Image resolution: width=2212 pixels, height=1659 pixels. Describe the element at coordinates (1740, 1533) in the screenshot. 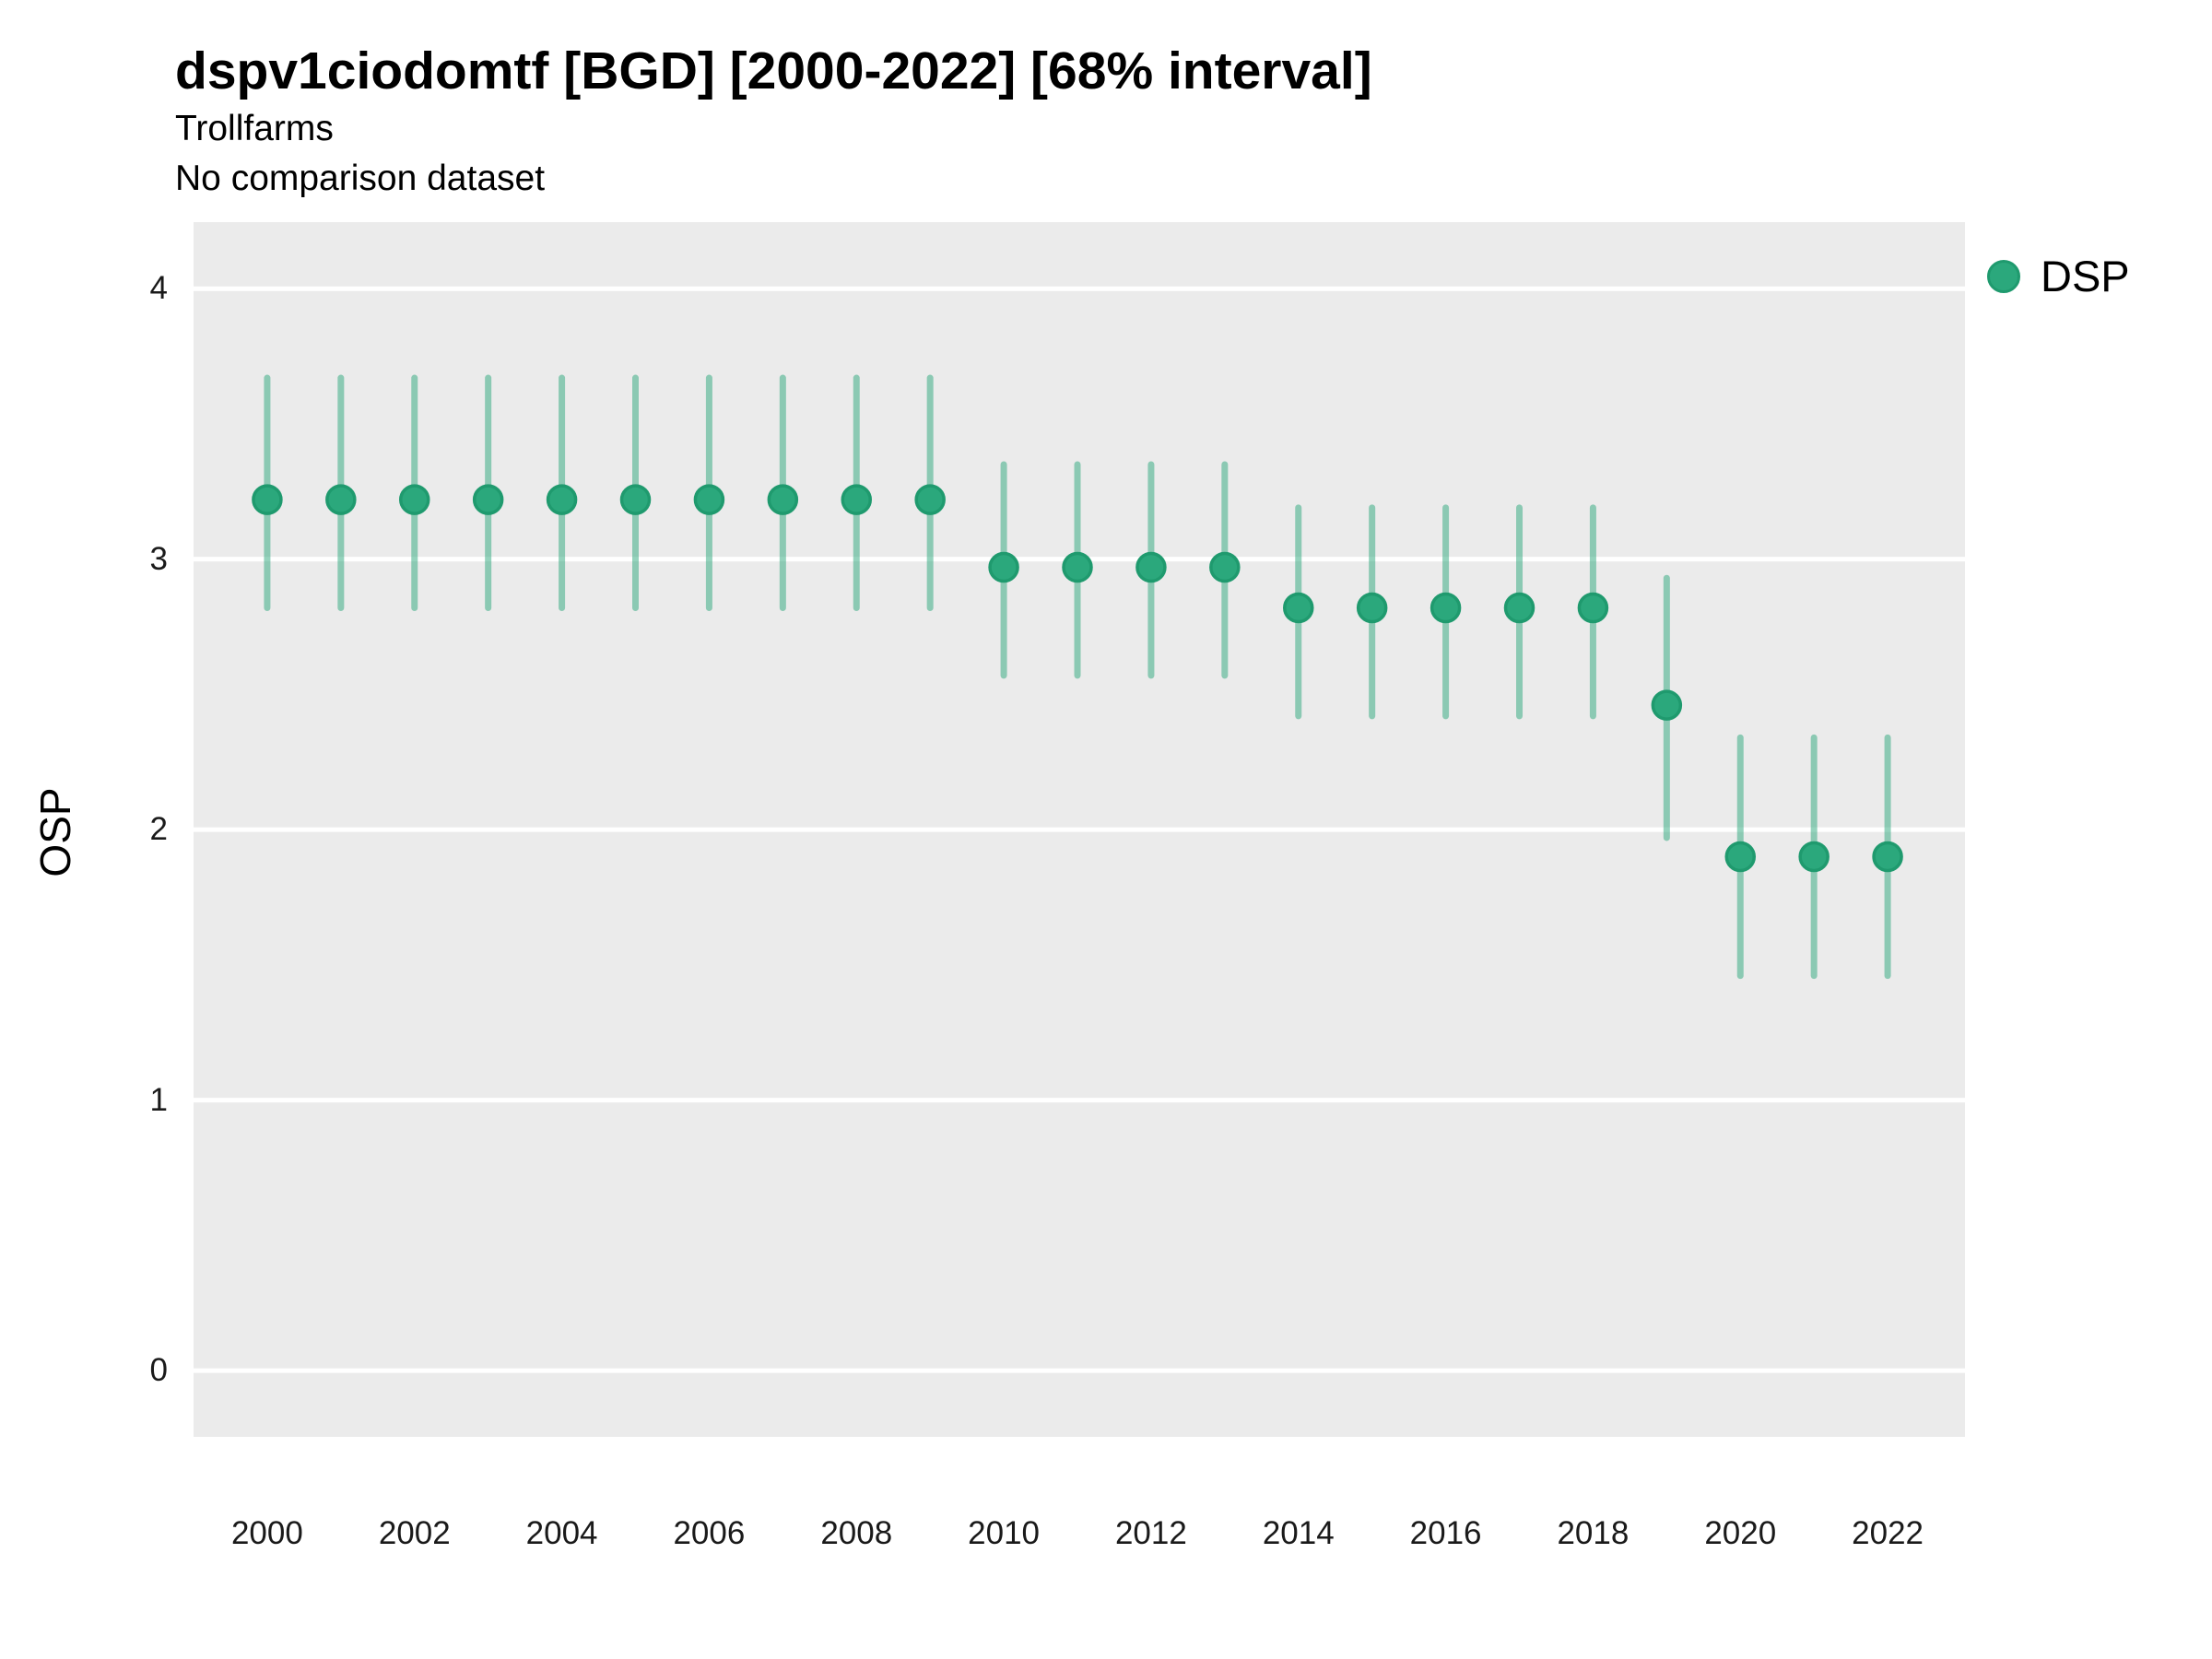

I see `x-tick-label-2020: 2020` at that location.